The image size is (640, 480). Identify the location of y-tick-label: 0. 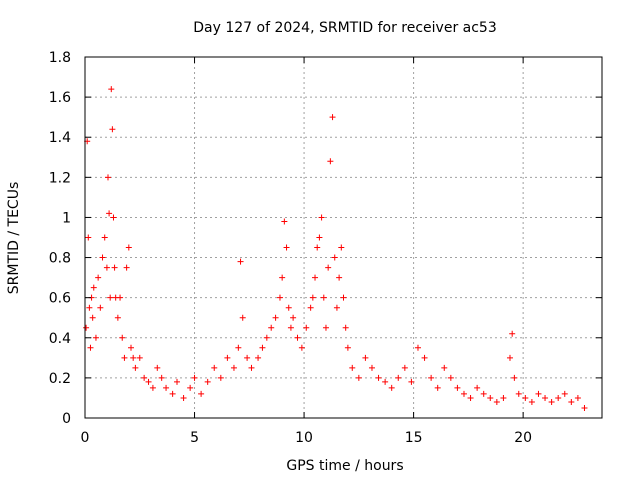
(66, 419).